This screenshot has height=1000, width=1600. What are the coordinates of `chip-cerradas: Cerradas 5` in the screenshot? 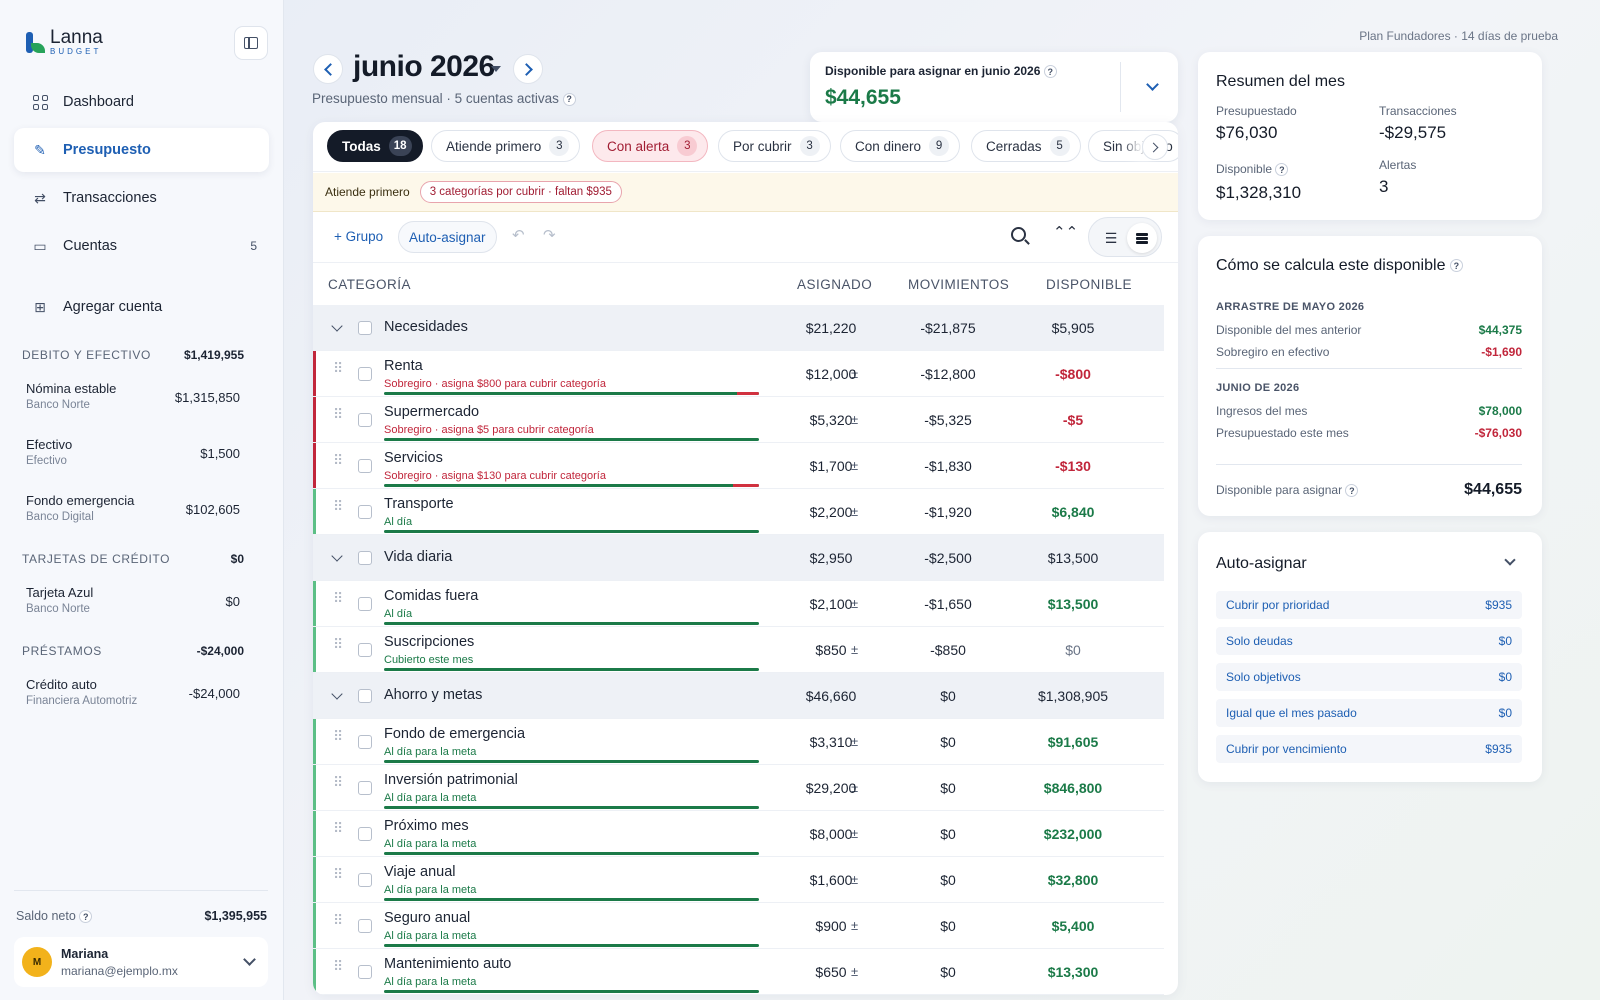 It's located at (1026, 146).